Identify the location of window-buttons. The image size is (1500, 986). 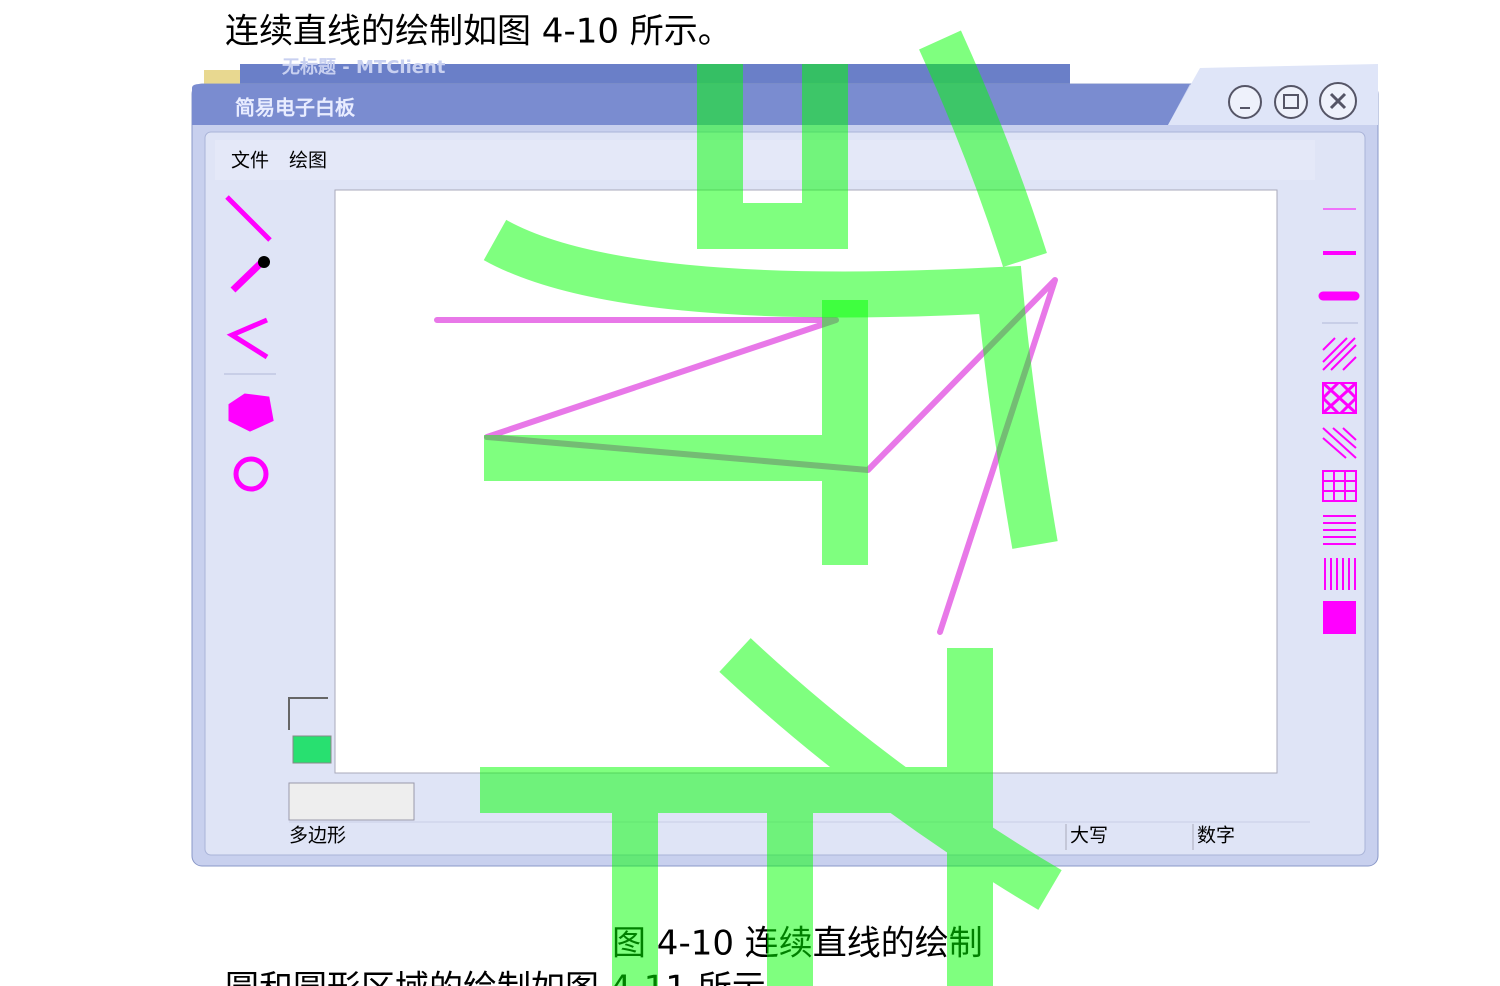
(1292, 101).